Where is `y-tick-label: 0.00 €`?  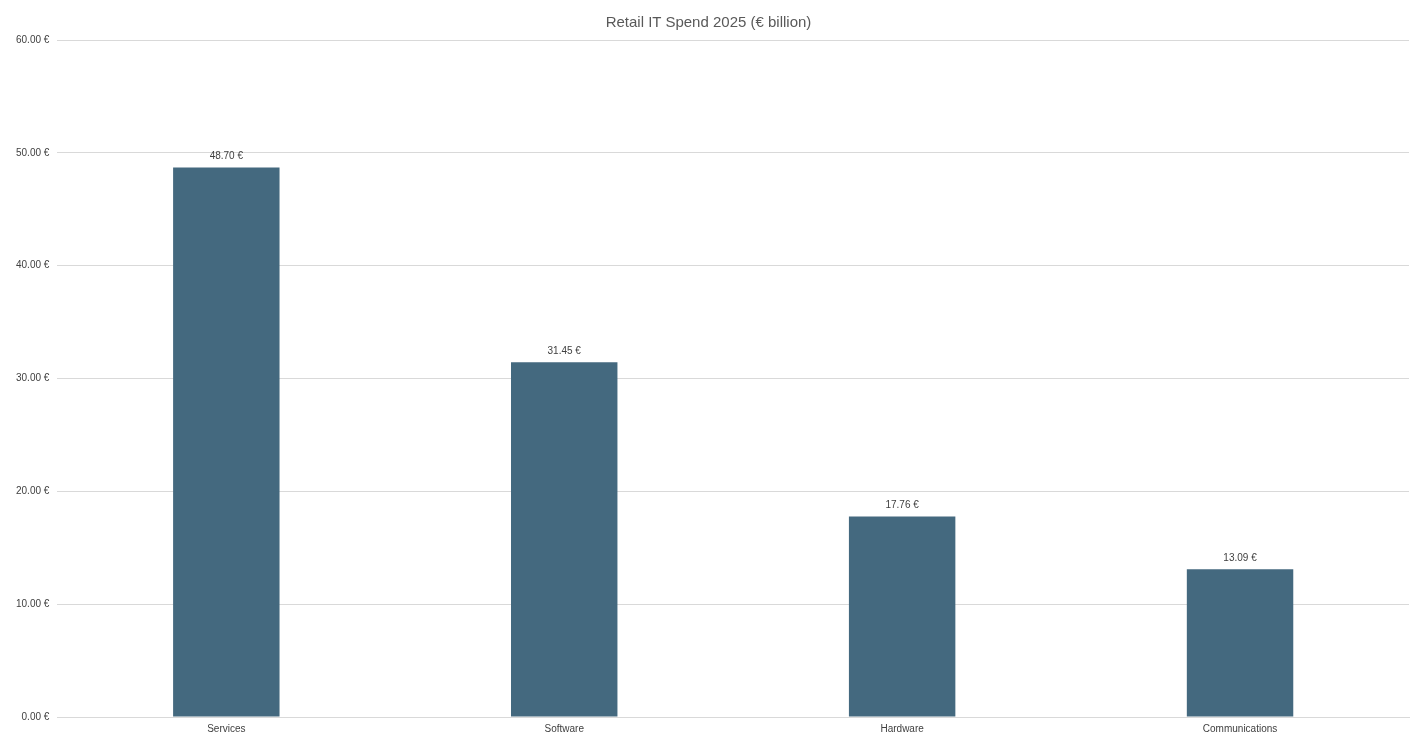 y-tick-label: 0.00 € is located at coordinates (35, 716).